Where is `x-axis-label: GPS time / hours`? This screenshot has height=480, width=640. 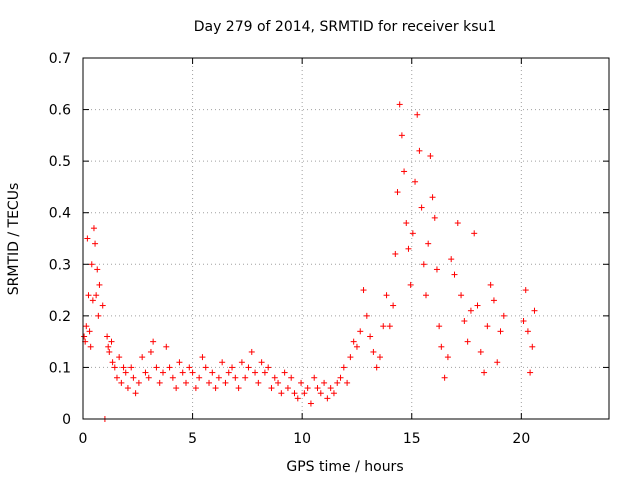 x-axis-label: GPS time / hours is located at coordinates (344, 467).